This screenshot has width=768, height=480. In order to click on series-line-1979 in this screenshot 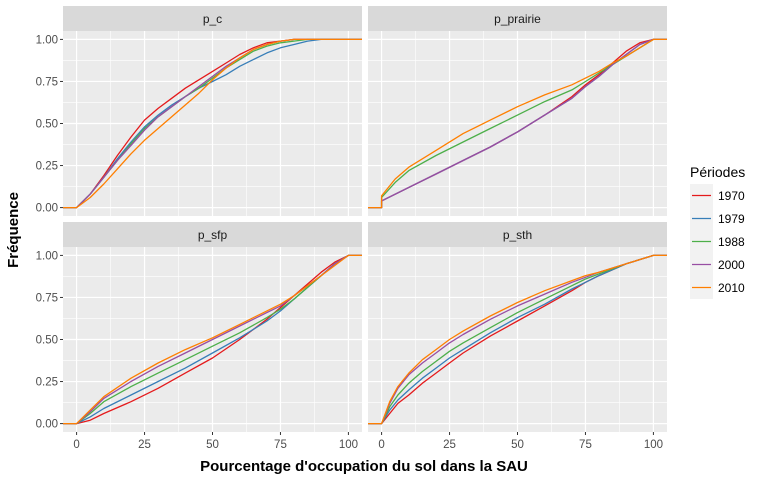, I will do `click(517, 339)`.